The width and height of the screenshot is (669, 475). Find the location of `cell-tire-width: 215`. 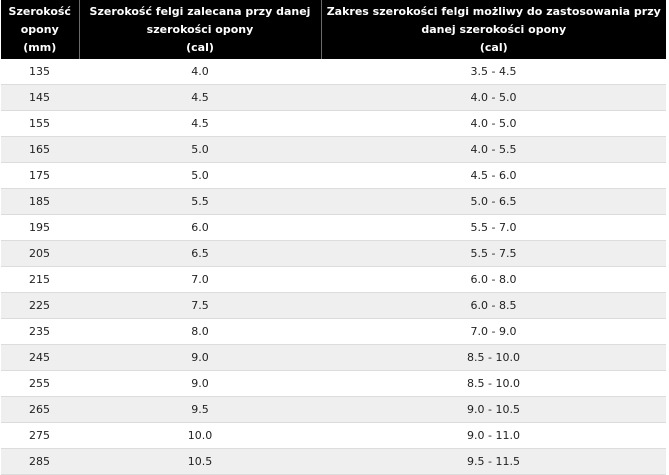

cell-tire-width: 215 is located at coordinates (40, 279).